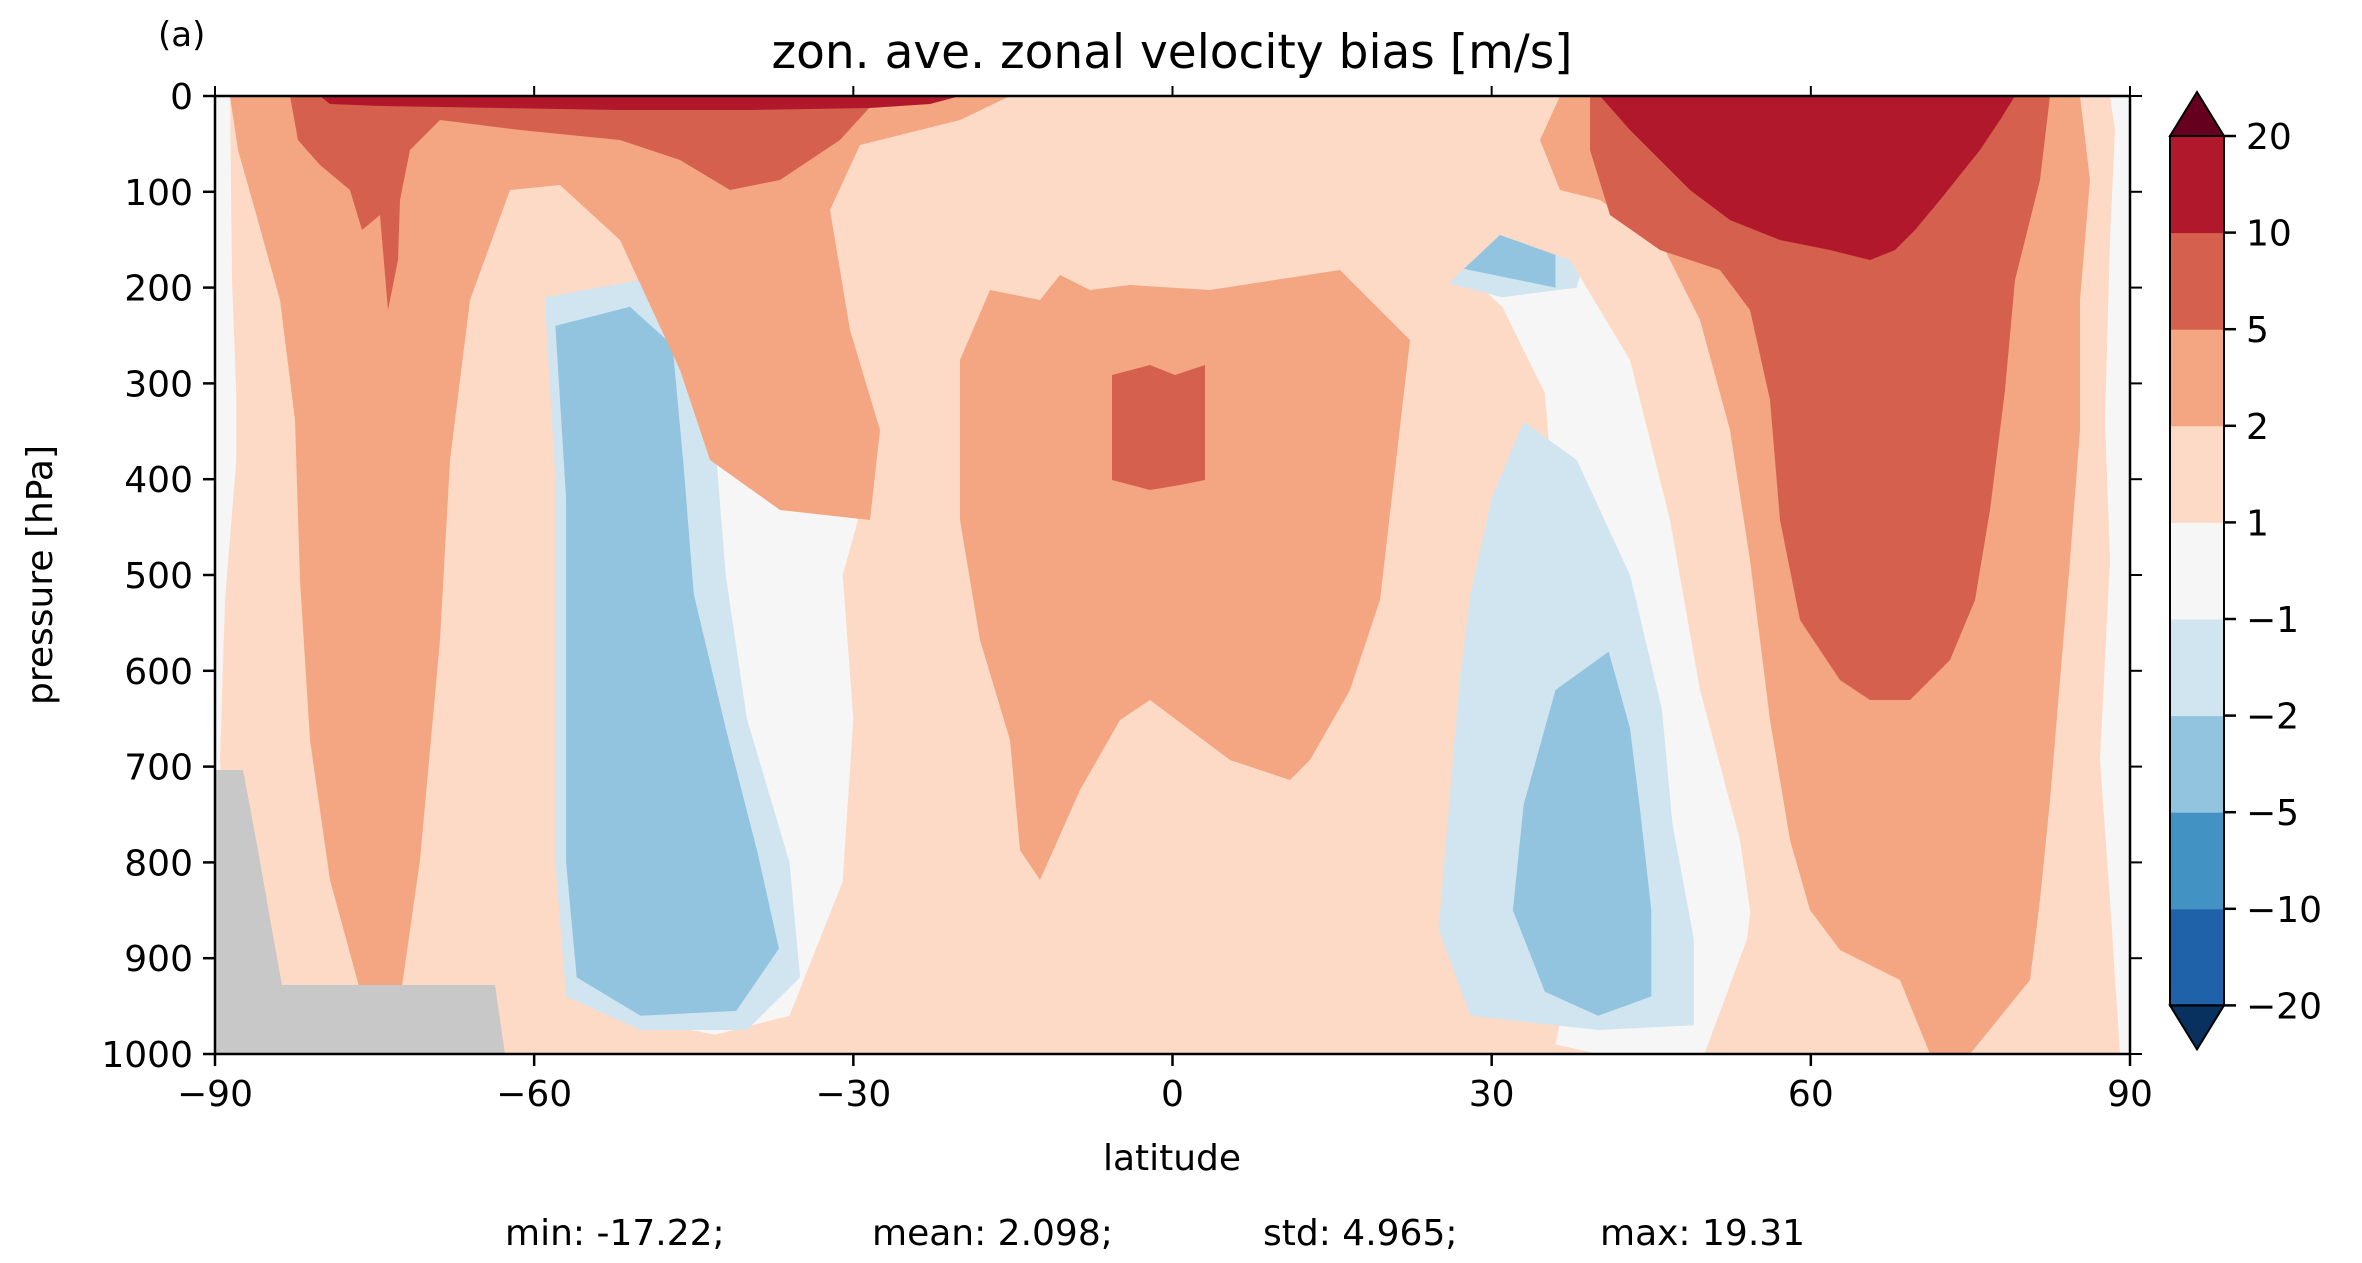 The width and height of the screenshot is (2362, 1263). Describe the element at coordinates (158, 576) in the screenshot. I see `y-tick-label: 500` at that location.